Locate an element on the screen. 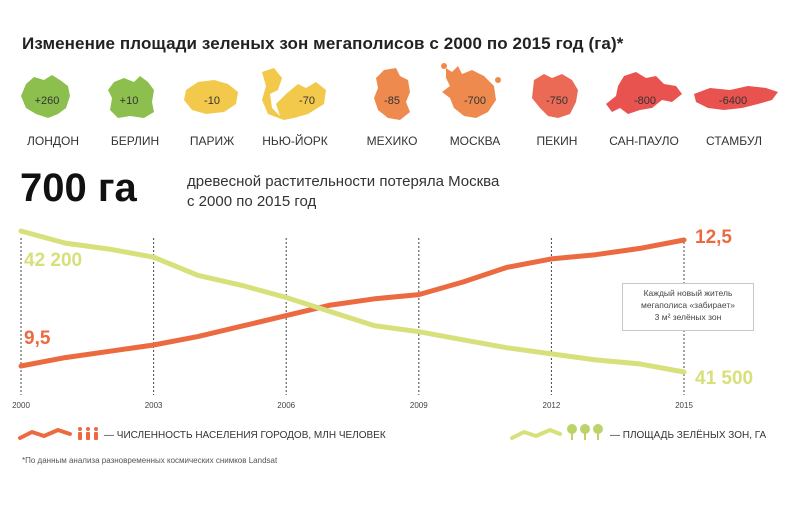 The width and height of the screenshot is (800, 505). x-tick-label: 2000 is located at coordinates (21, 405).